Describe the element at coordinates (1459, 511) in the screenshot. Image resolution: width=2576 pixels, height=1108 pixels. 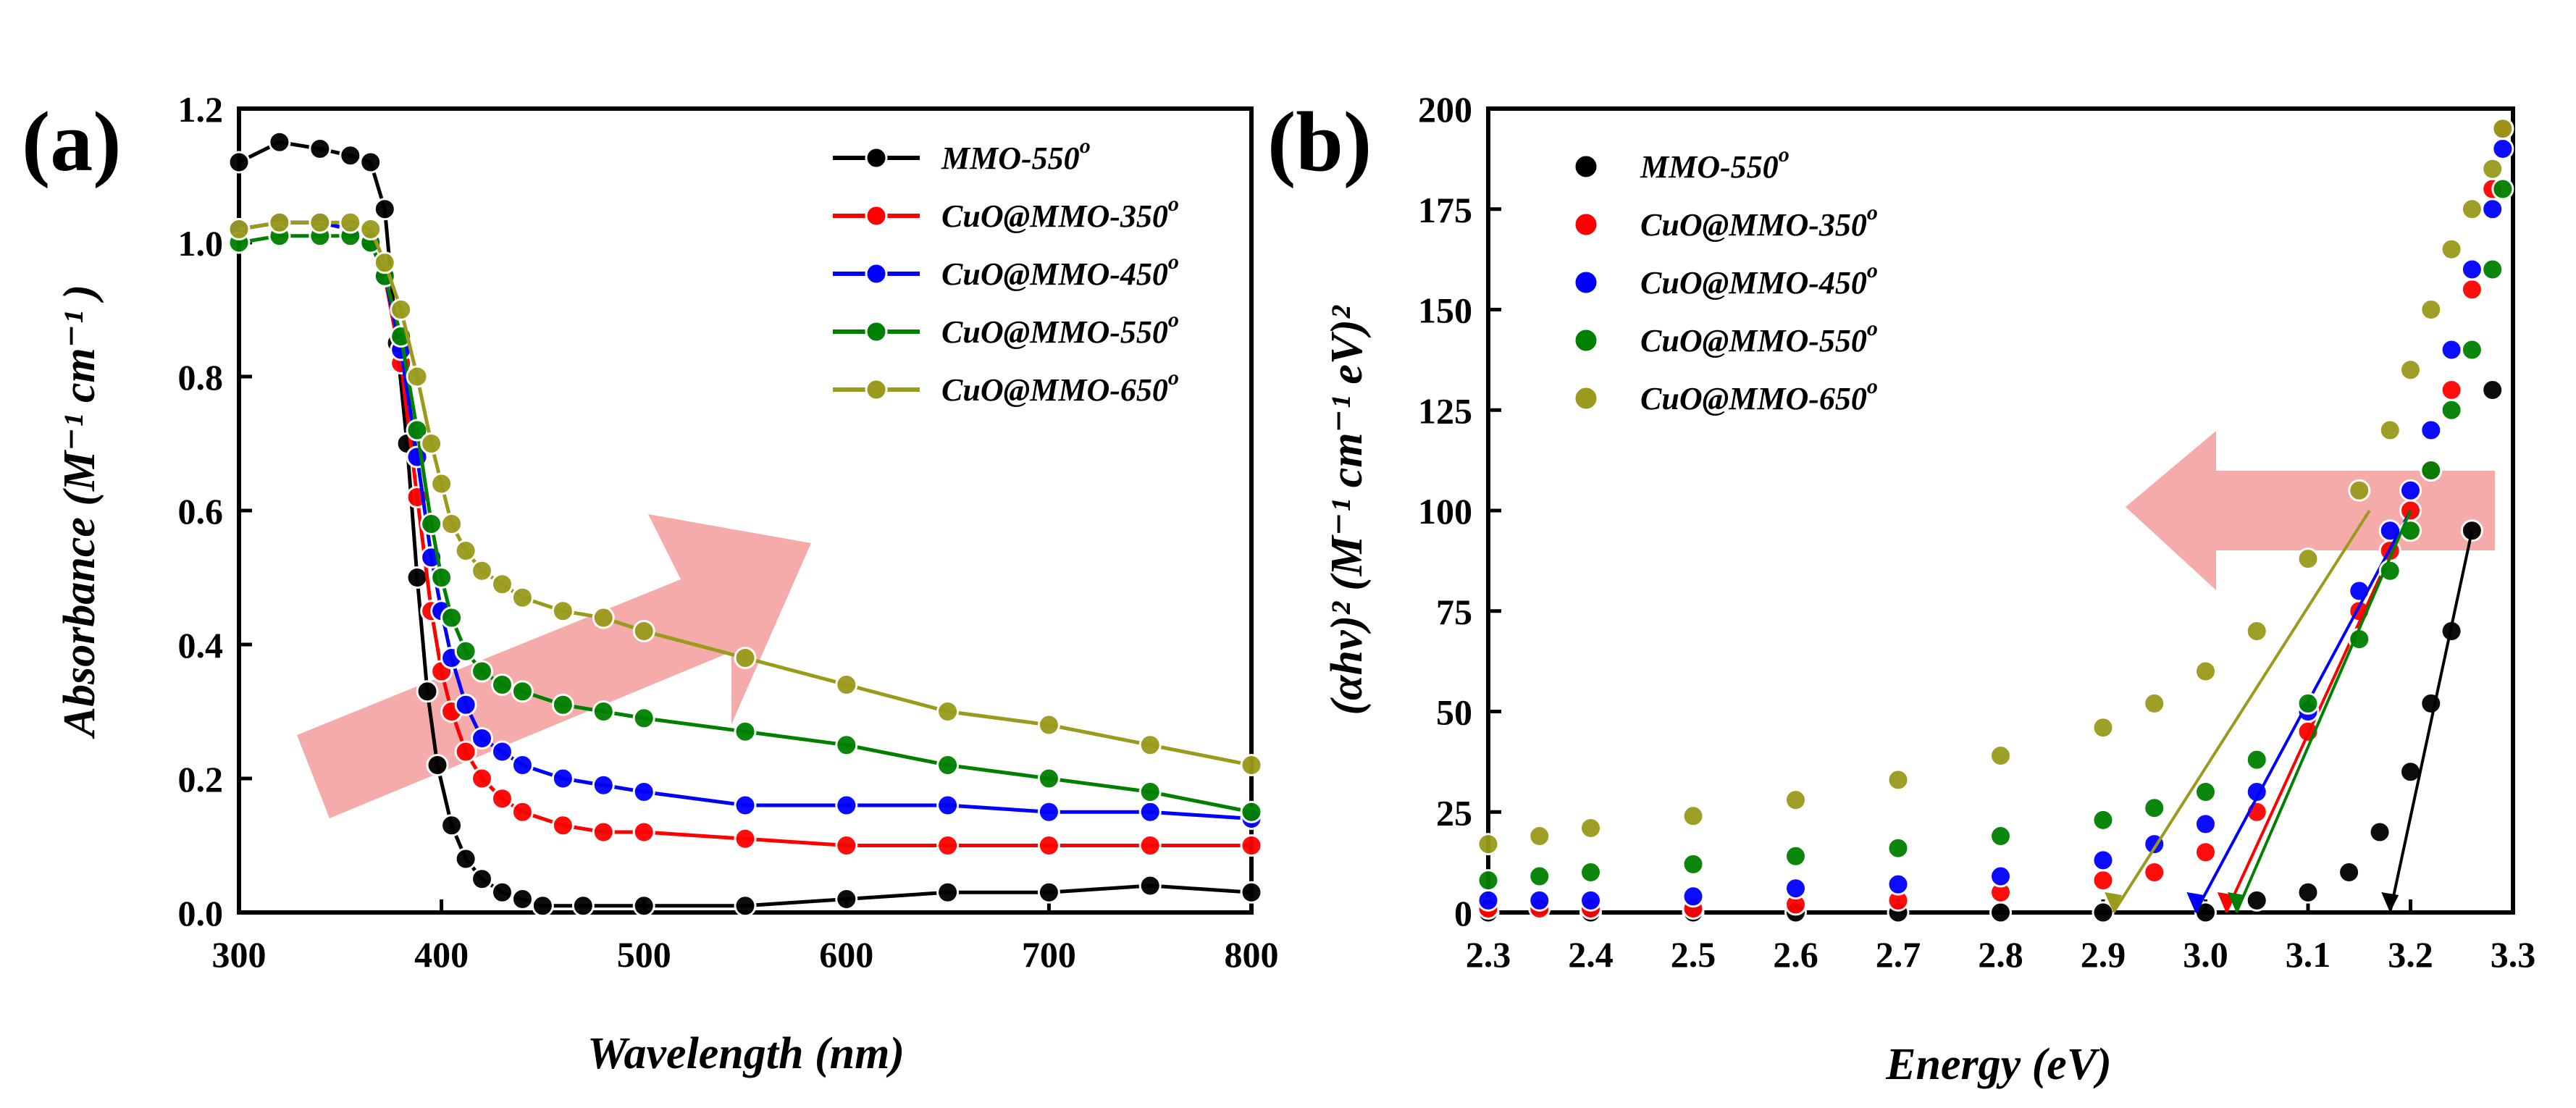
I see `panel-b-y-ticks: 0 25 50 75 100 125 150 175 200` at that location.